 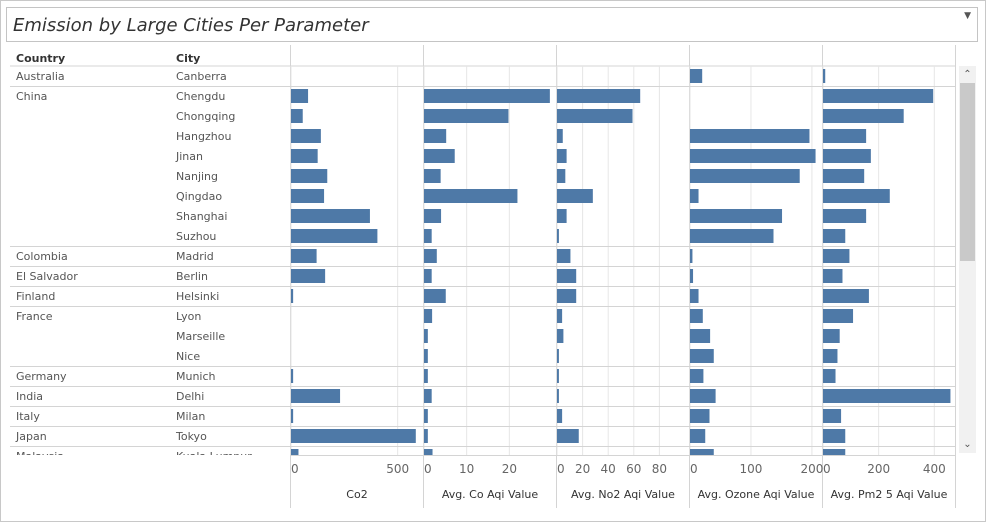 What do you see at coordinates (41, 376) in the screenshot?
I see `country-label: Germany` at bounding box center [41, 376].